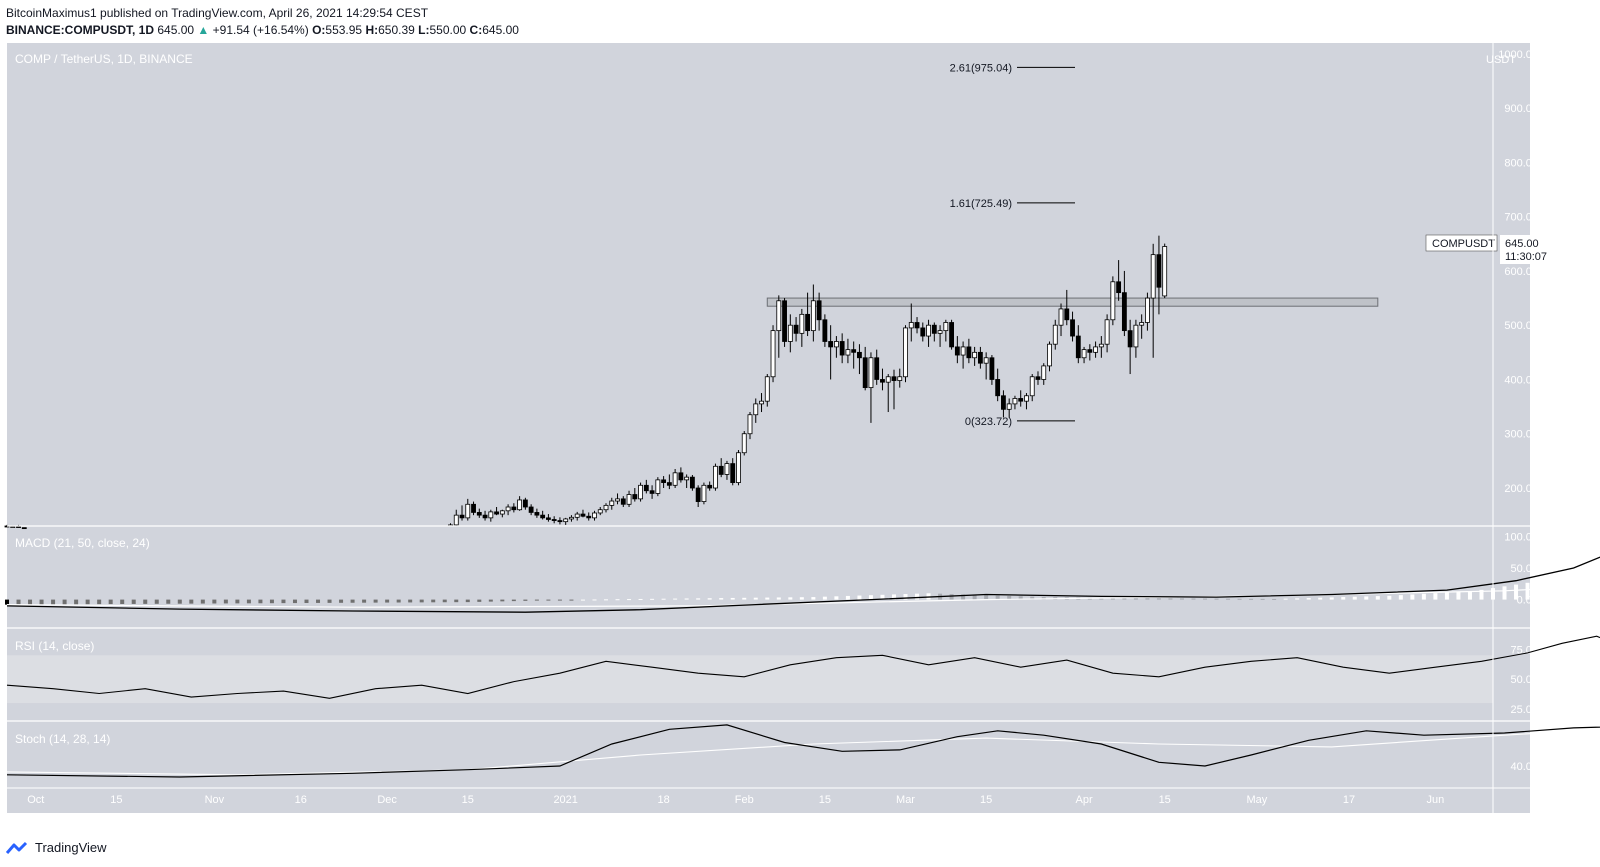 The width and height of the screenshot is (1600, 867). I want to click on stoch-tick-label: 40.00, so click(1524, 767).